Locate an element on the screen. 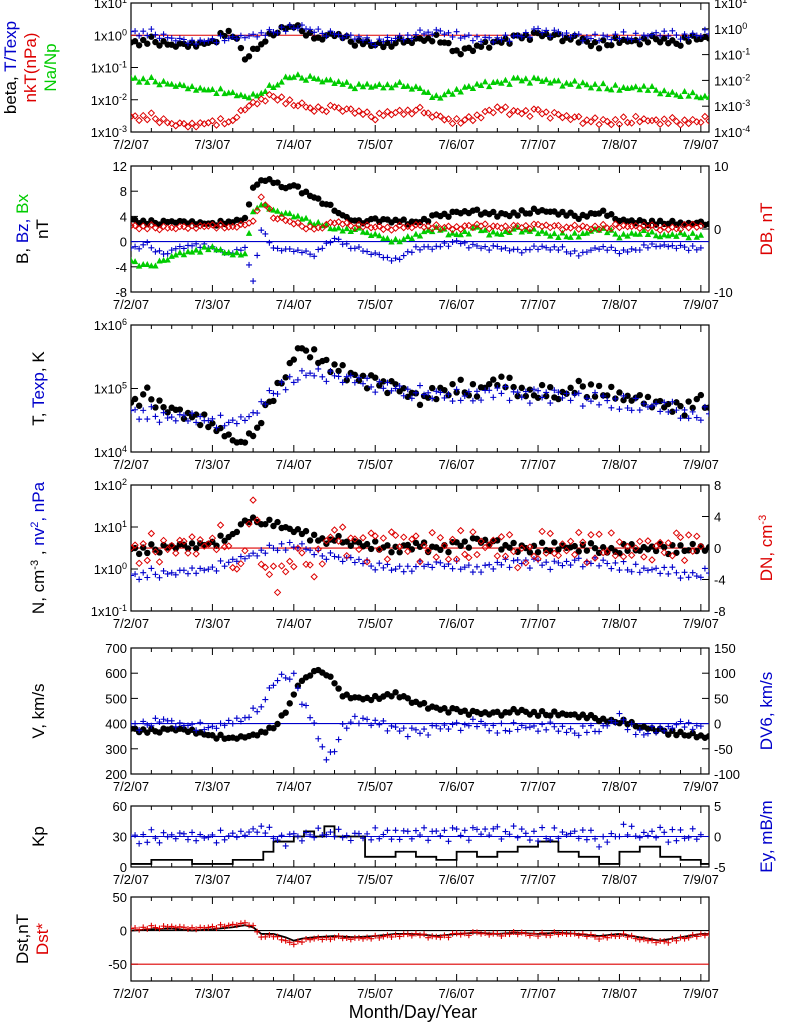 The width and height of the screenshot is (791, 1024). series-layer is located at coordinates (420, 933).